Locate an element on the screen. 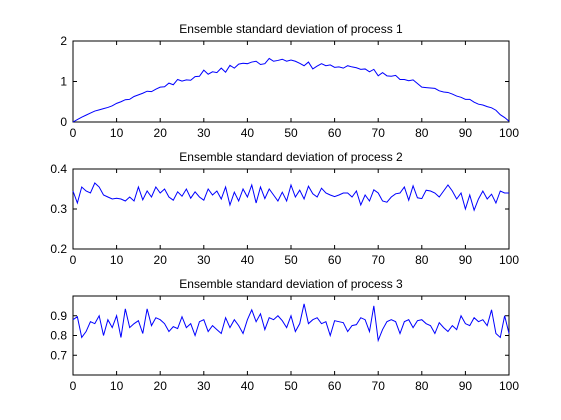  x-tick-label-2: 60 is located at coordinates (335, 260).